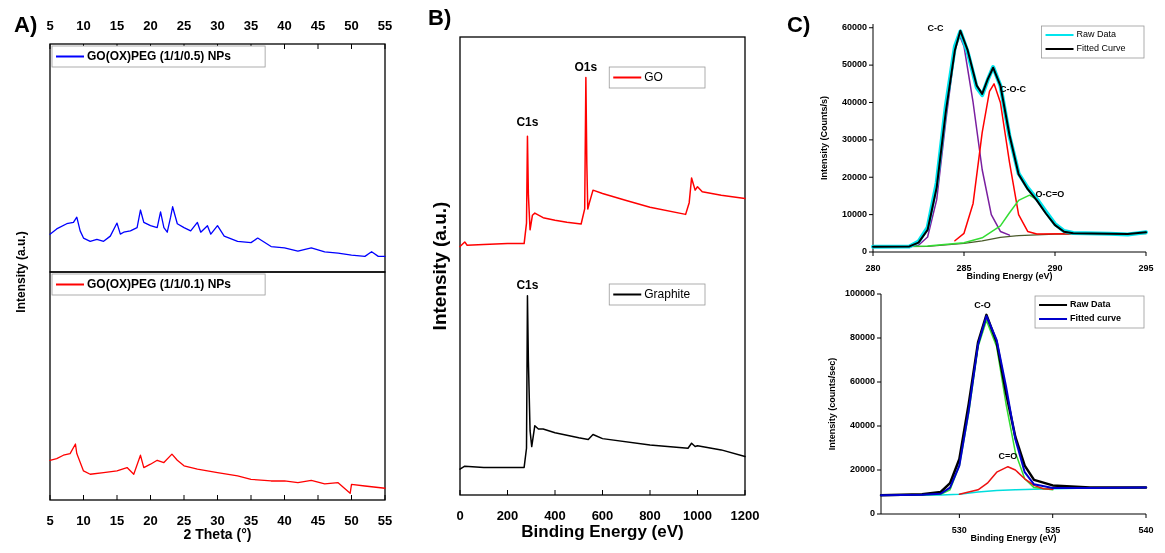 The image size is (1165, 553). What do you see at coordinates (217, 534) in the screenshot?
I see `x-axis-title: 2 Theta (°)` at bounding box center [217, 534].